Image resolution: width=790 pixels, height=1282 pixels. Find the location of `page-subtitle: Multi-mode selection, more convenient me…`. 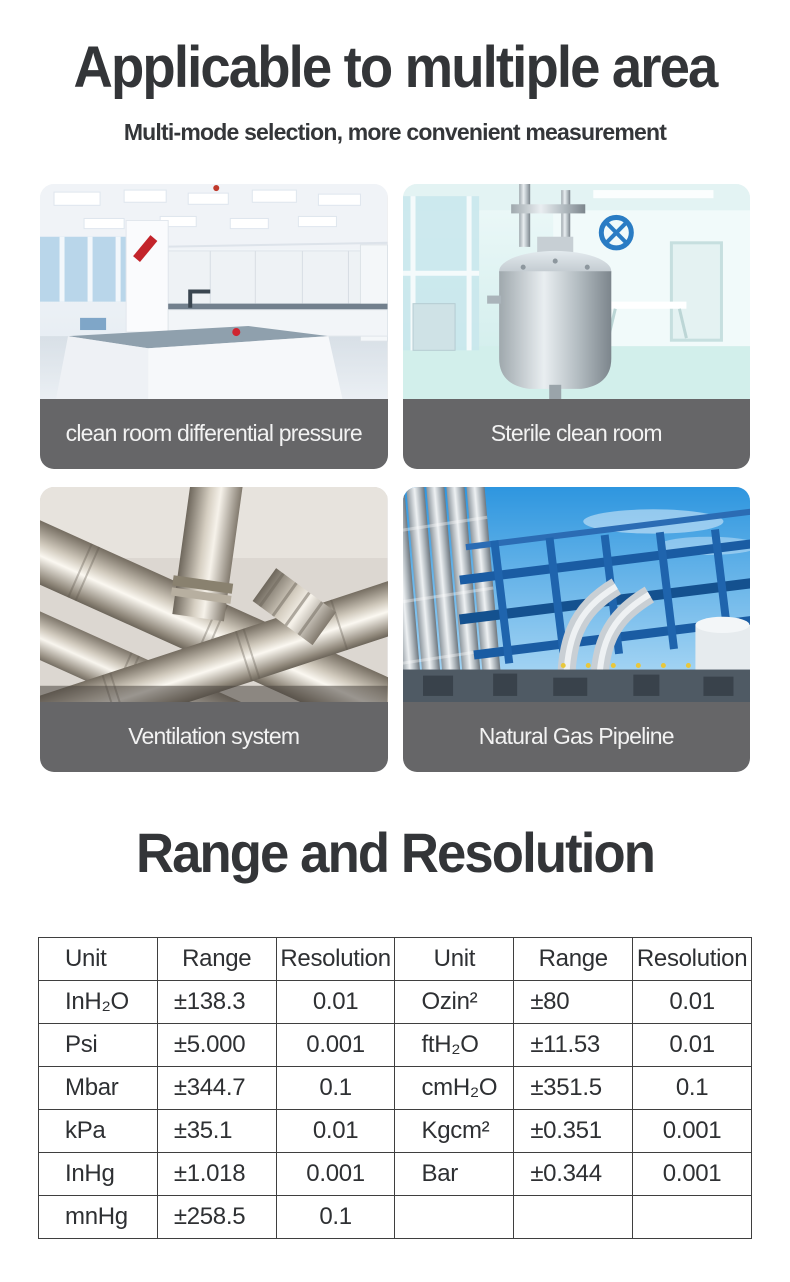

page-subtitle: Multi-mode selection, more convenient me… is located at coordinates (395, 131).